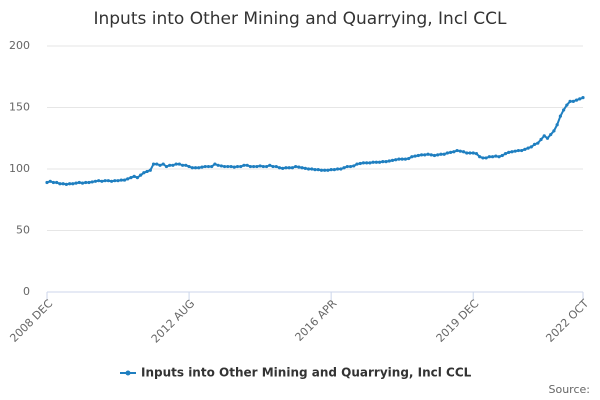 This screenshot has width=600, height=400. I want to click on x-tick-label: 2008 DEC, so click(31, 321).